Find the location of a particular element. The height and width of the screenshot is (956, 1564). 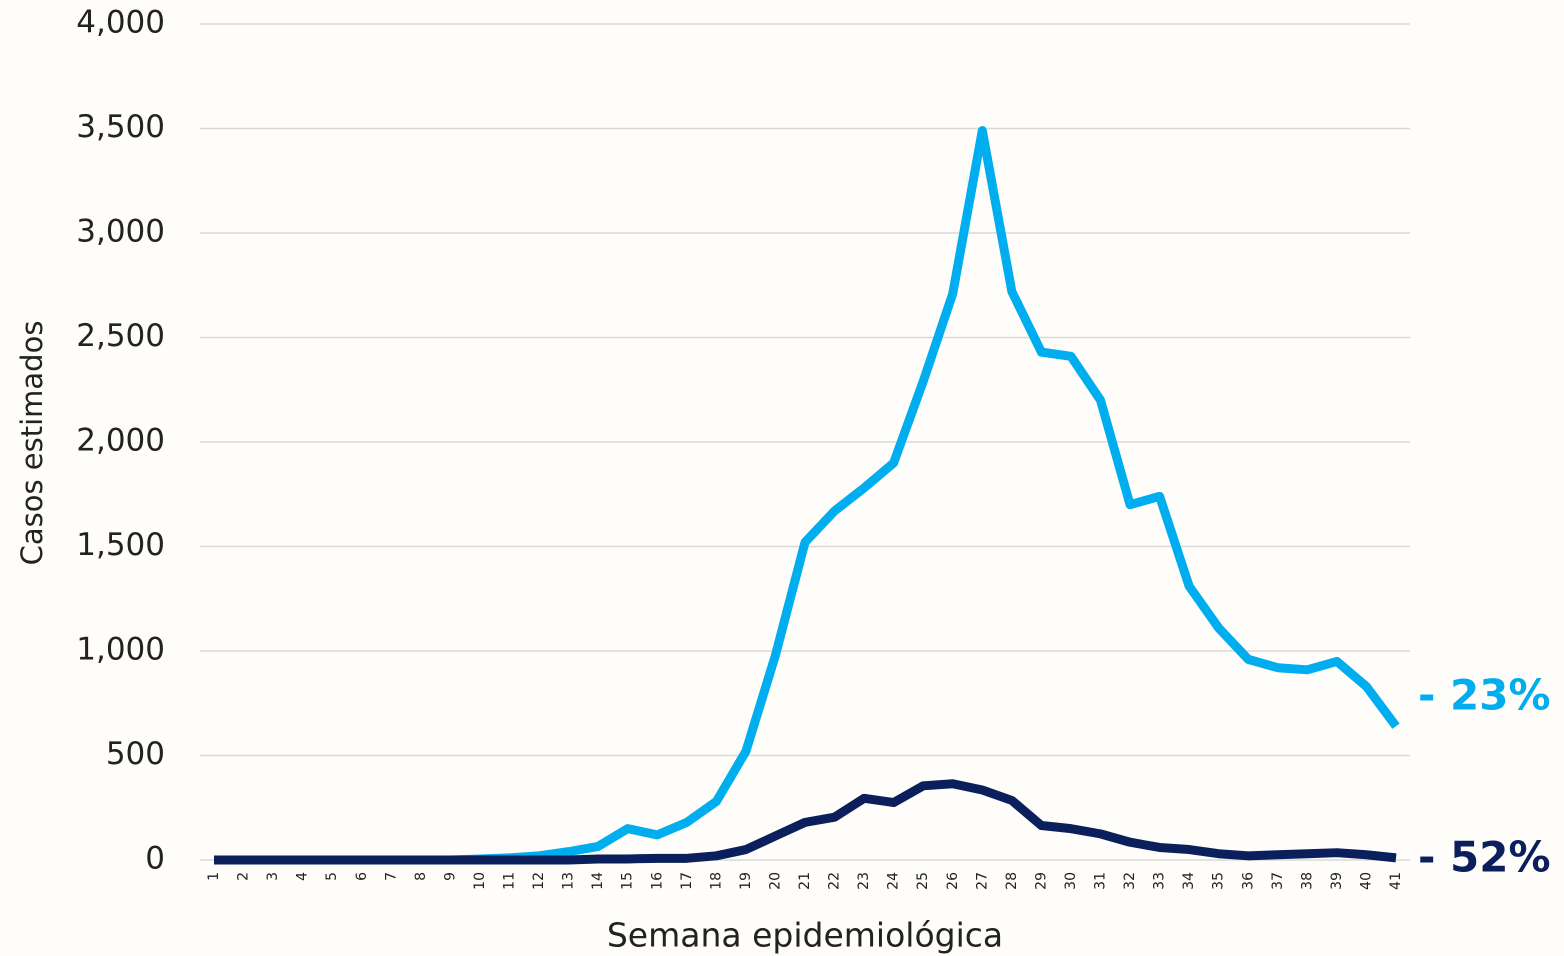

x-tick-label: 20 is located at coordinates (775, 881).